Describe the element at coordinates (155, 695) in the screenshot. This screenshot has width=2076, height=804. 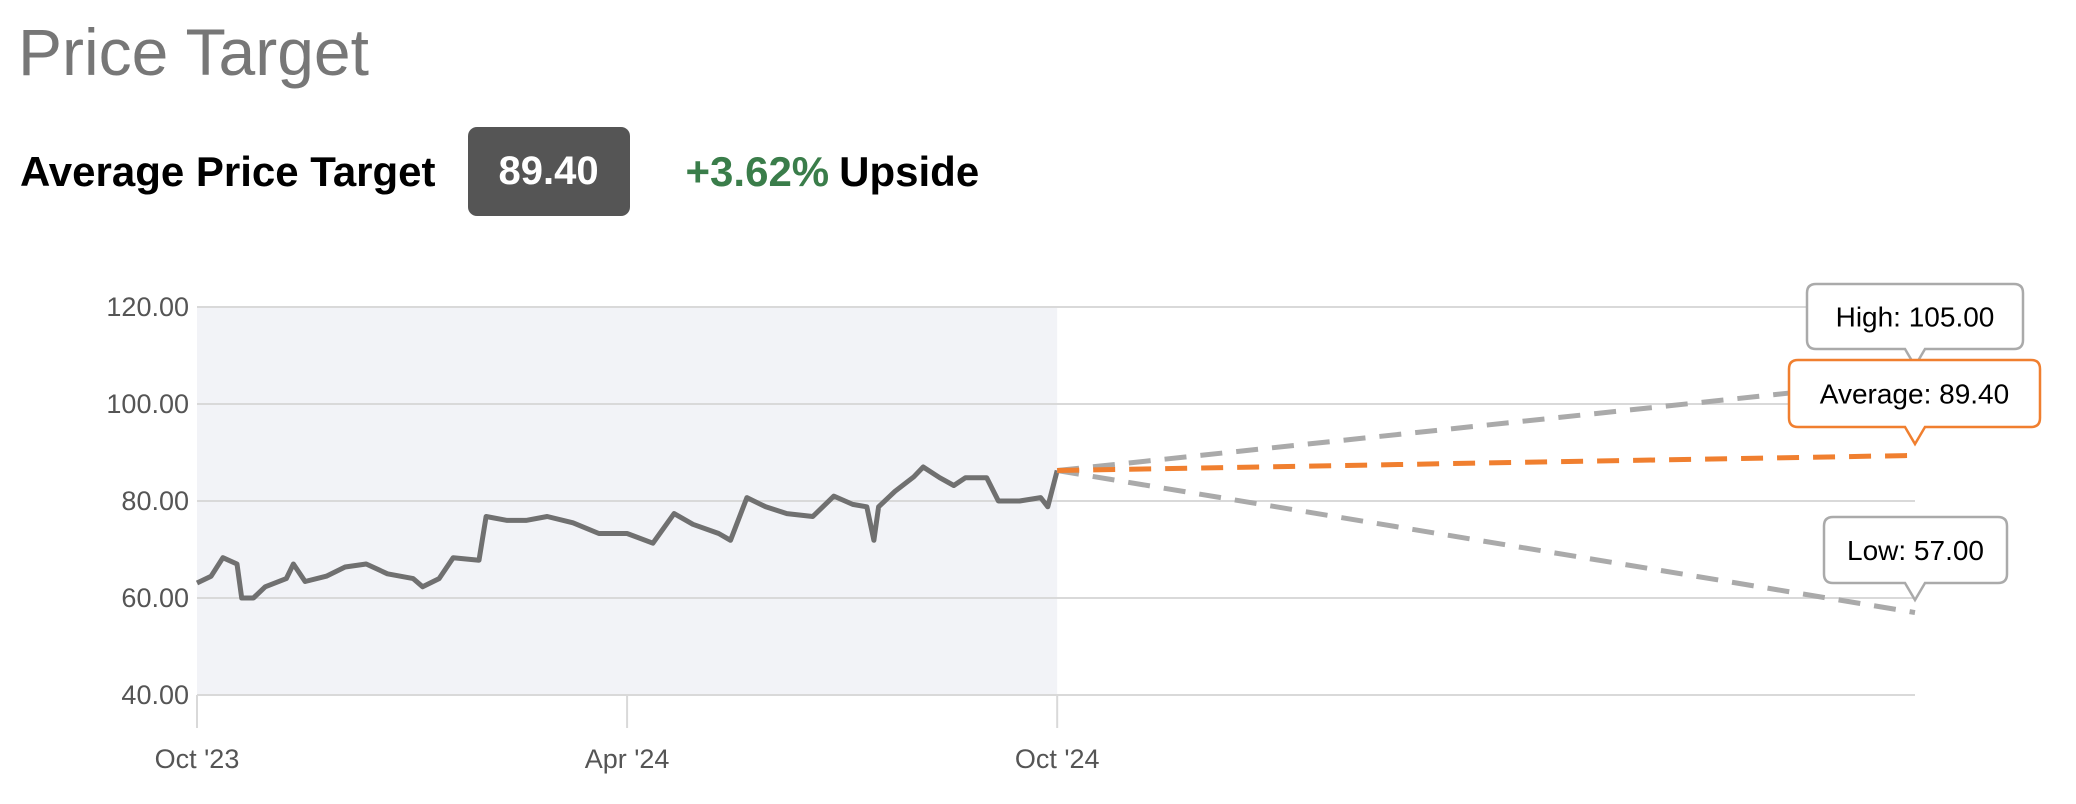
I see `y-tick-label: 40.00` at that location.